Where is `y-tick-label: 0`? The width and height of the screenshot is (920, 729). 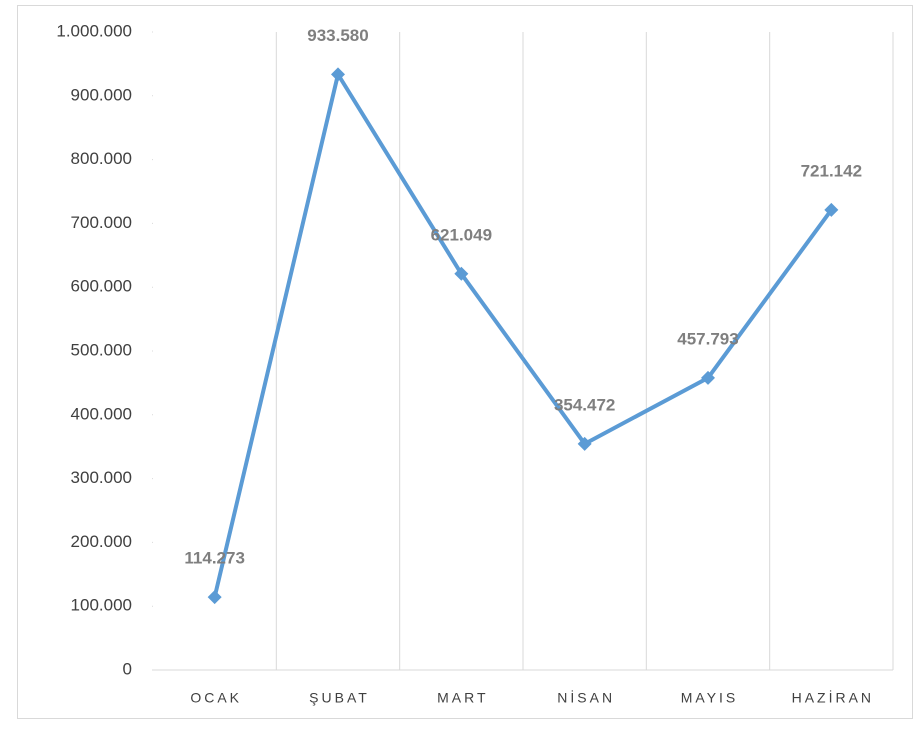 y-tick-label: 0 is located at coordinates (127, 668).